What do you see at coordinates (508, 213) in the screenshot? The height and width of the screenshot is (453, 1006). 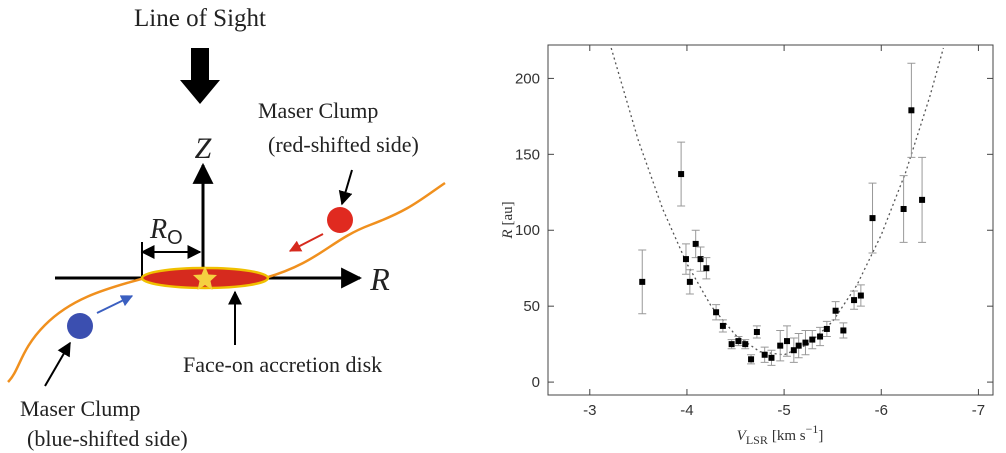 I see `y-label-unit: [au]` at bounding box center [508, 213].